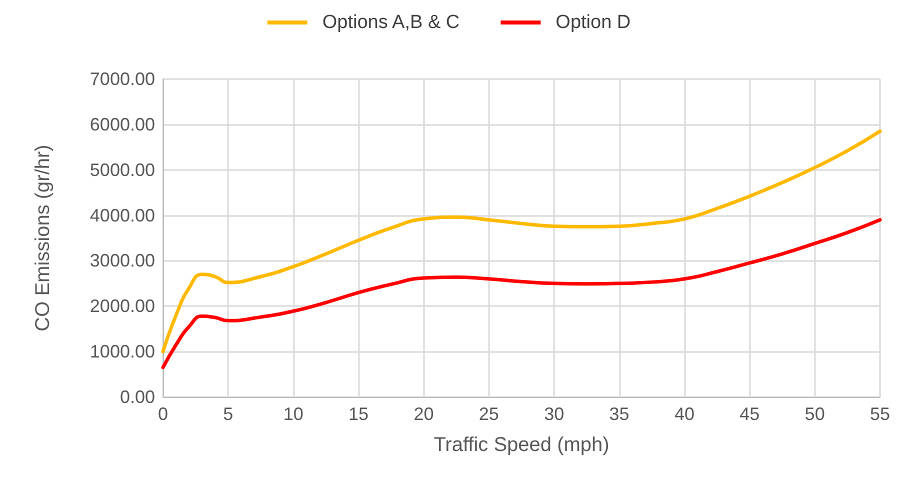  Describe the element at coordinates (122, 124) in the screenshot. I see `y-tick-label: 6000.00` at that location.